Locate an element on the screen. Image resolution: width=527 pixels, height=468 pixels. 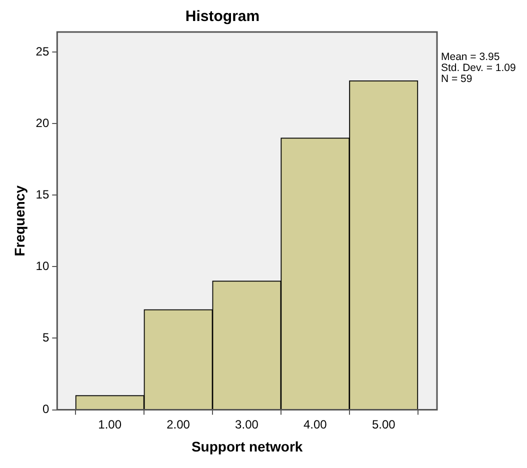
text: Mean = 3.95 is located at coordinates (470, 57).